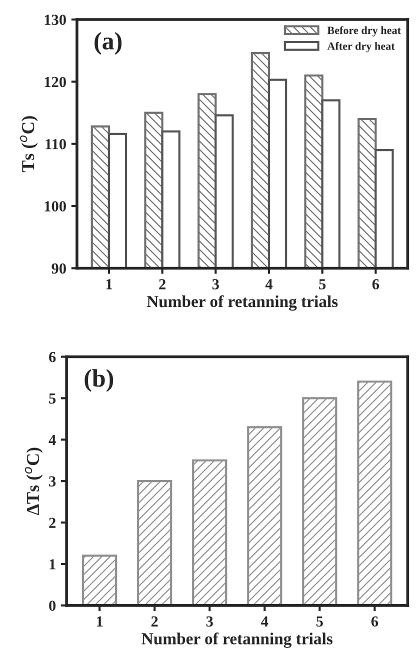  What do you see at coordinates (52, 398) in the screenshot?
I see `y-tick-label: 5` at bounding box center [52, 398].